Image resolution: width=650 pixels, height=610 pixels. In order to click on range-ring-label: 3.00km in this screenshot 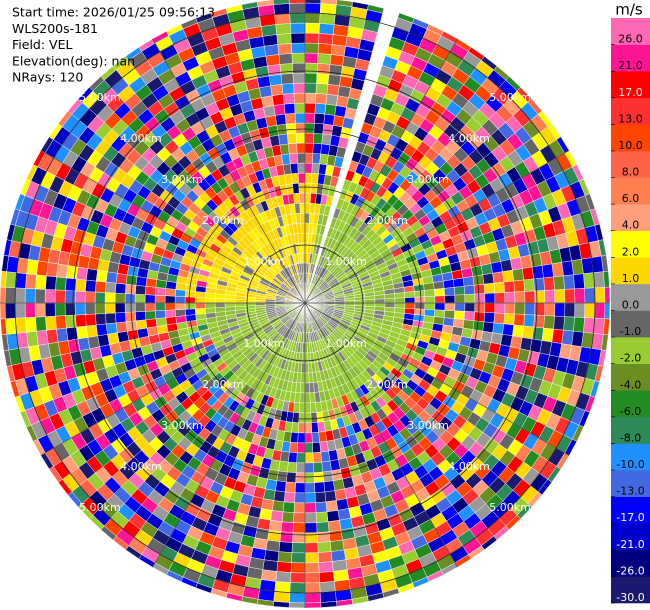, I will do `click(182, 179)`.